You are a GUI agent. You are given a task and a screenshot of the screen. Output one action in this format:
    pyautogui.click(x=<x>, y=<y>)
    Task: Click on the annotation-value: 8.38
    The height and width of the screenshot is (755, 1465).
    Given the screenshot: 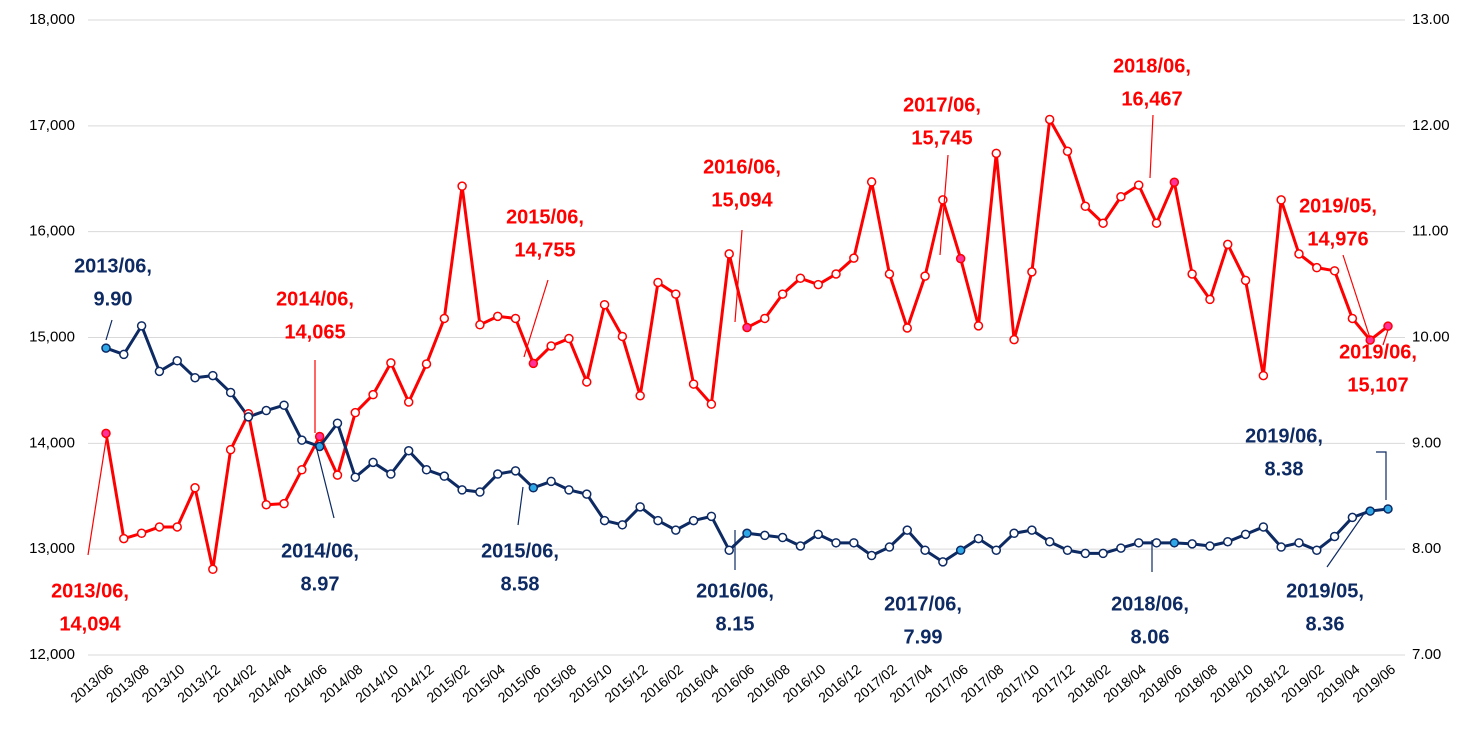 What is the action you would take?
    pyautogui.click(x=1284, y=469)
    